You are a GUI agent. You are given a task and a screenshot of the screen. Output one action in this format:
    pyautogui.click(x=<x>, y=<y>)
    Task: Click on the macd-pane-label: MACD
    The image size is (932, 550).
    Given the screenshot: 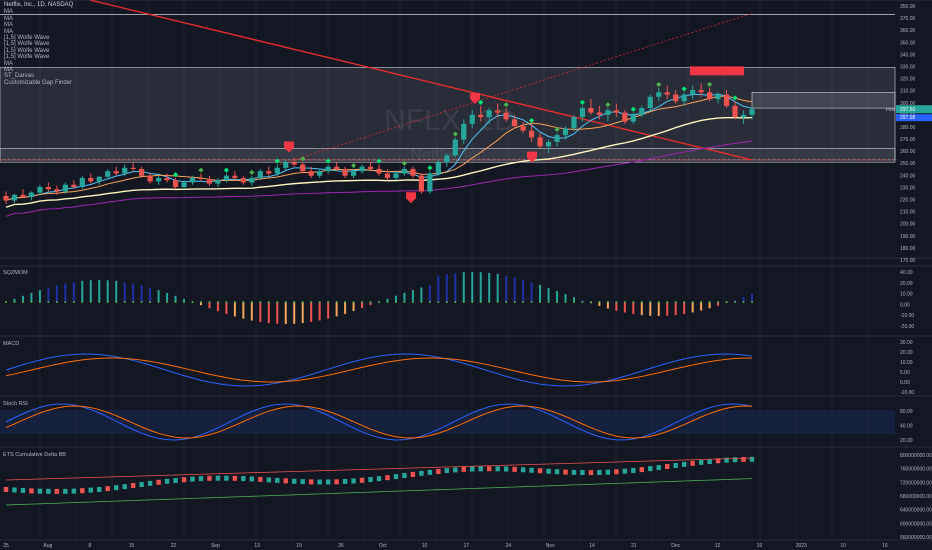 What is the action you would take?
    pyautogui.click(x=11, y=344)
    